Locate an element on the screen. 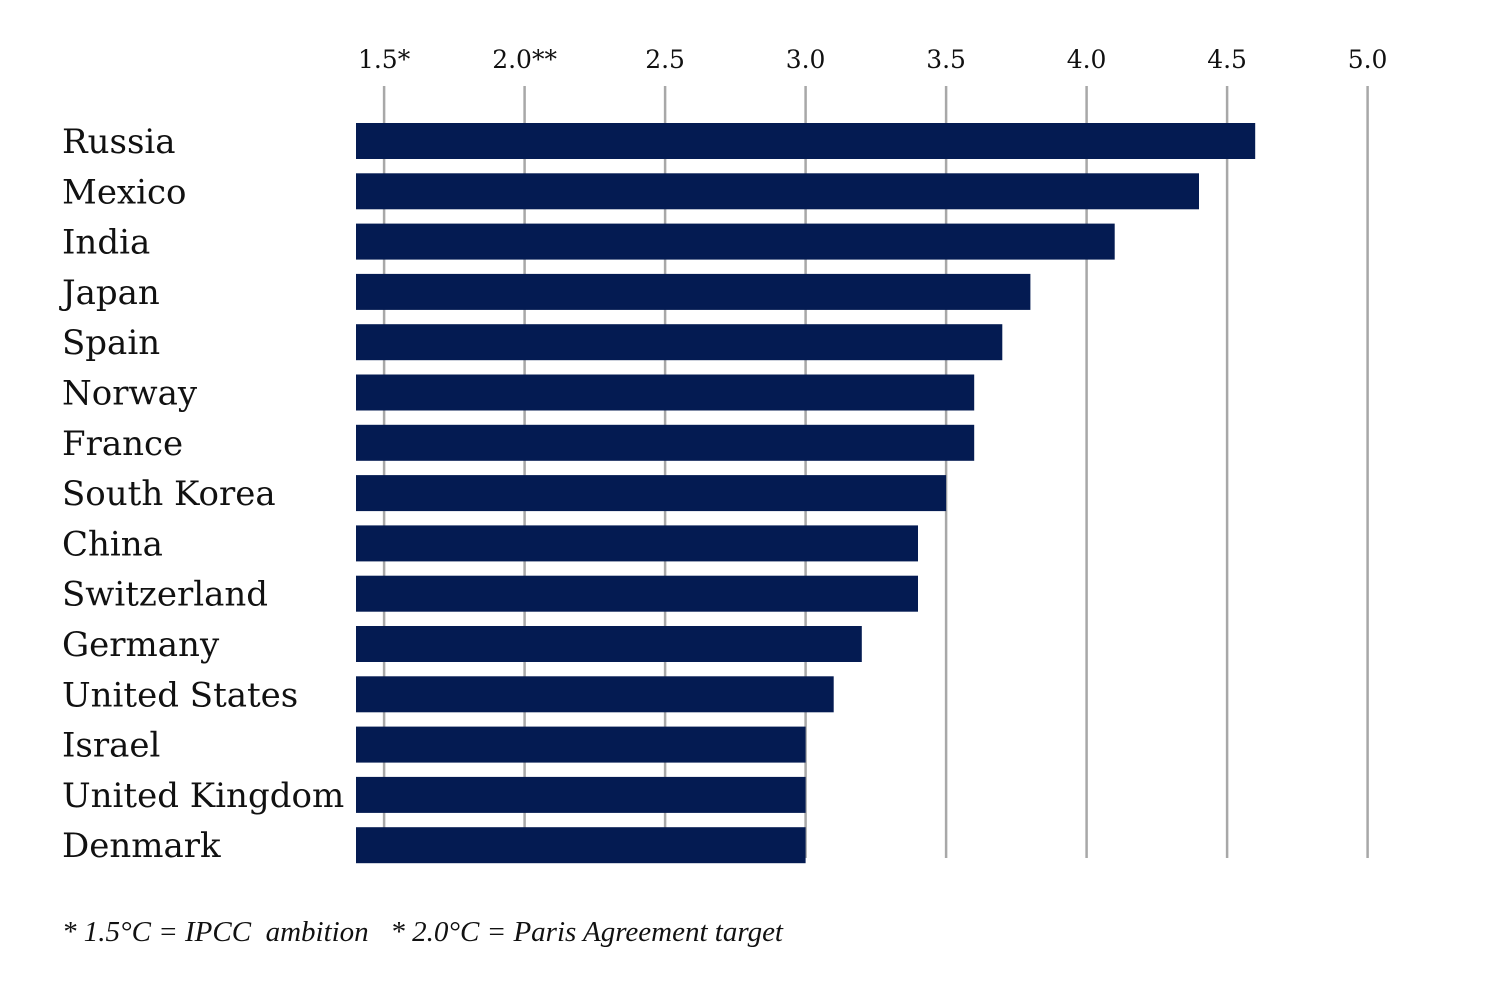  category-label: United Kingdom is located at coordinates (203, 796).